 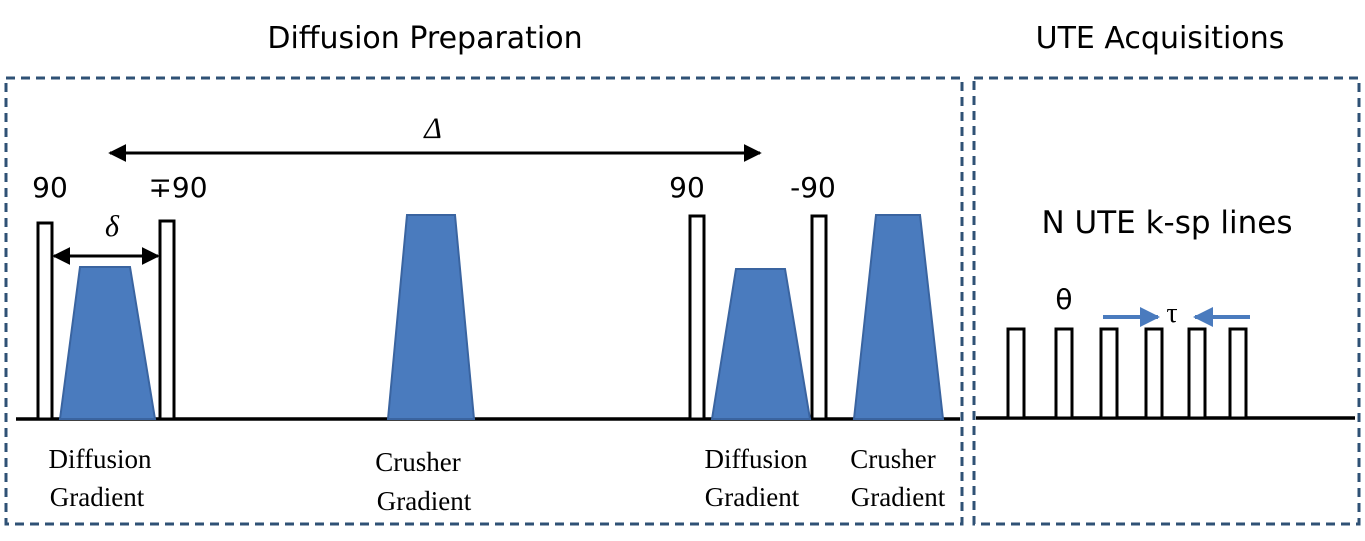 I want to click on ute-kspace-lines-label: N UTE k-sp lines, so click(x=1166, y=223).